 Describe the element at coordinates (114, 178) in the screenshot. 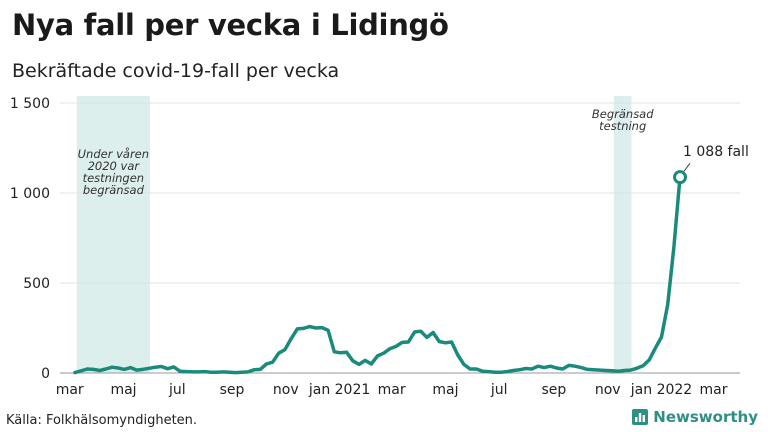

I see `region-label: testningen` at that location.